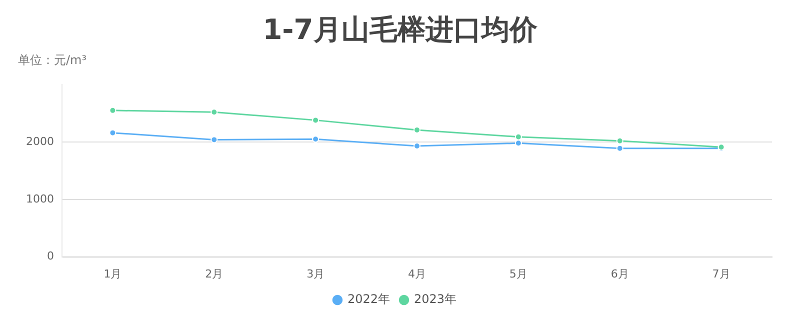 Image resolution: width=800 pixels, height=324 pixels. Describe the element at coordinates (52, 60) in the screenshot. I see `chart-subtitle: 单位：元/m³` at that location.